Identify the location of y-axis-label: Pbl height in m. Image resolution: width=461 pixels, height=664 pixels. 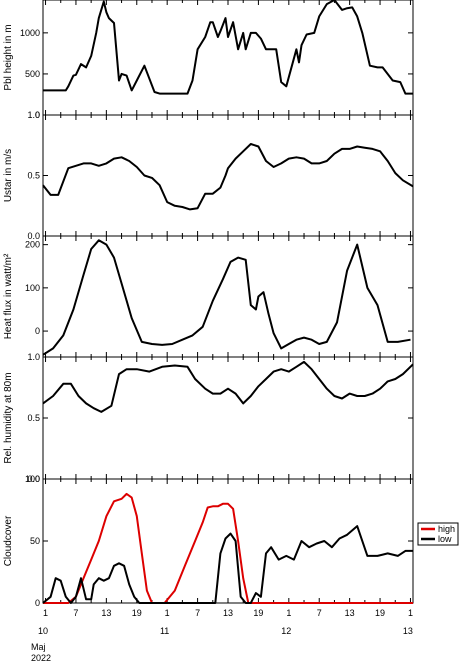
(8, 57).